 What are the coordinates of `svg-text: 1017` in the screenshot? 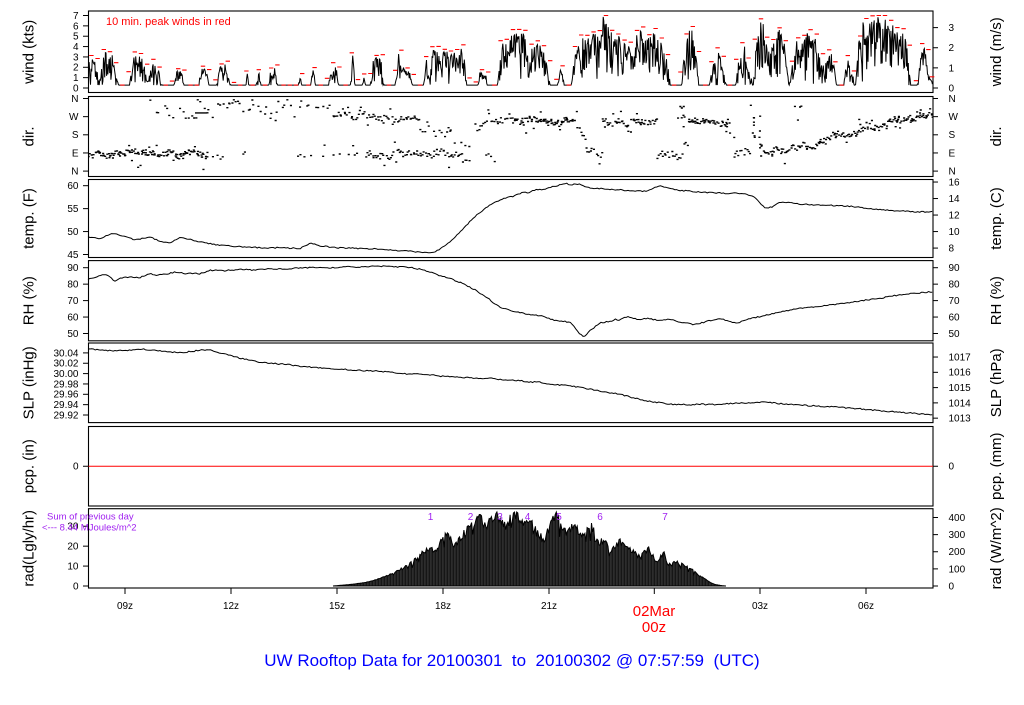 It's located at (960, 357).